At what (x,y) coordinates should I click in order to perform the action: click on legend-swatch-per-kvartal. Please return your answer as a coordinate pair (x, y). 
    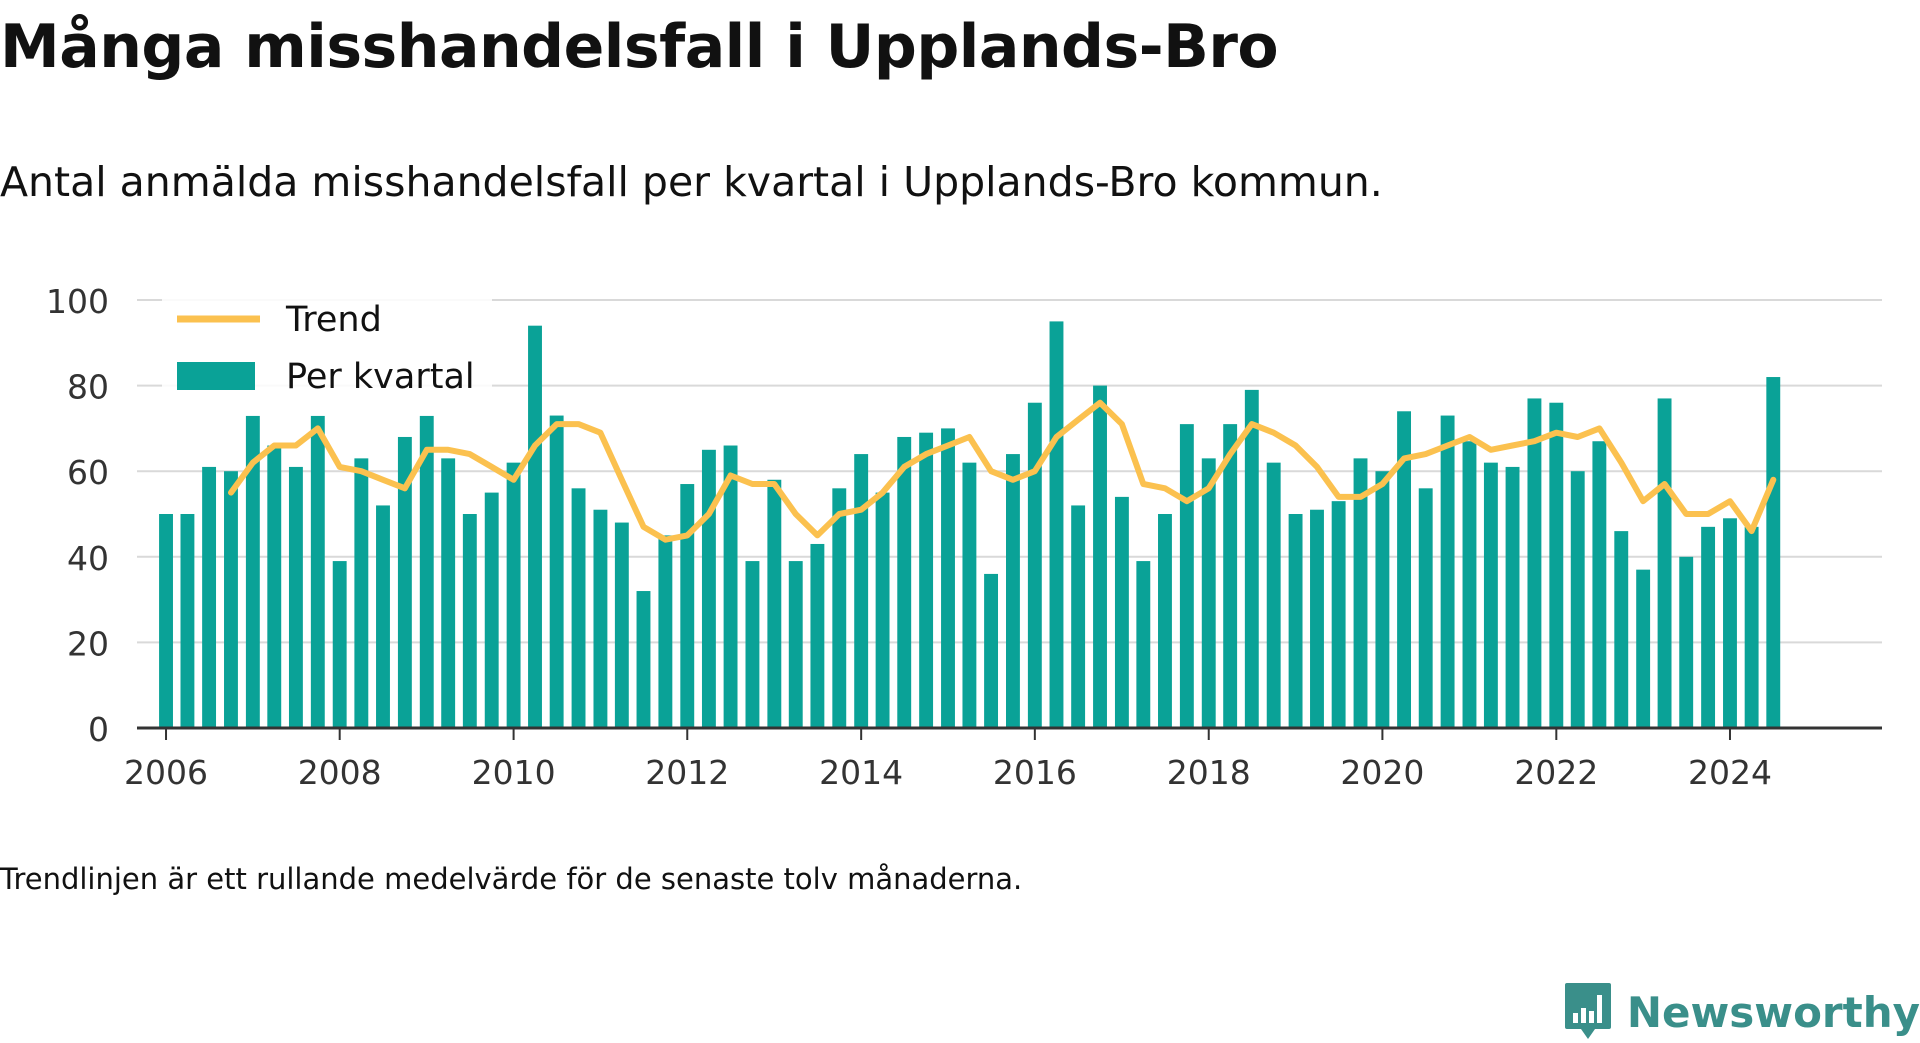
    Looking at the image, I should click on (216, 376).